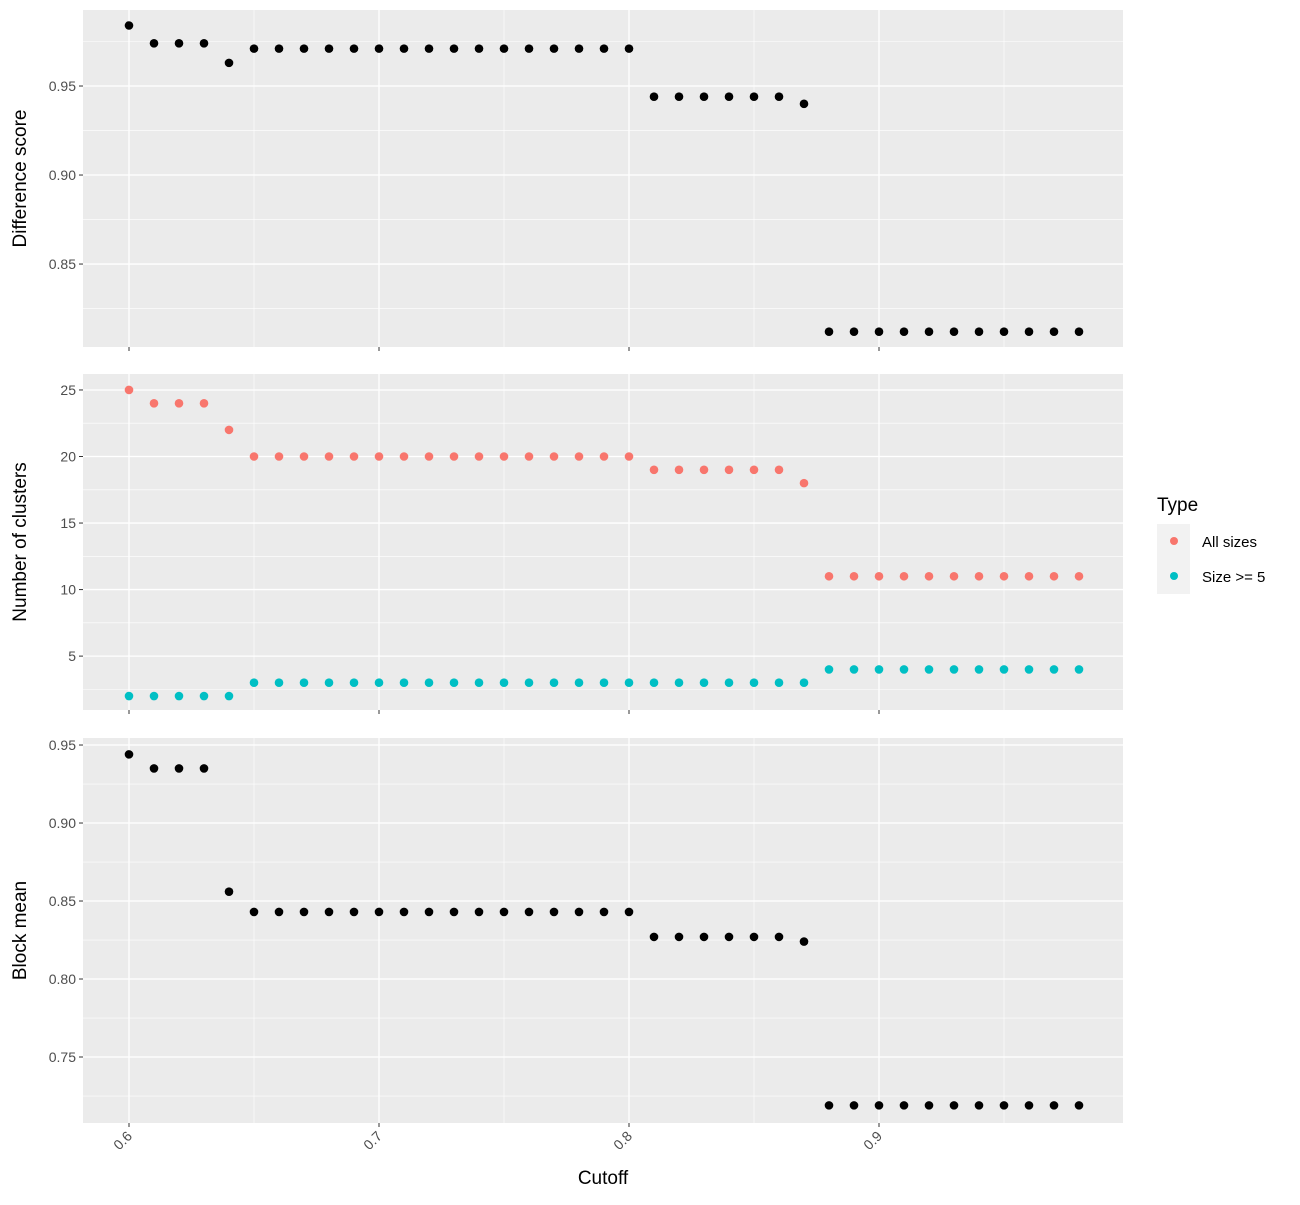 The width and height of the screenshot is (1300, 1205). I want to click on legend-key-all-sizes, so click(1174, 541).